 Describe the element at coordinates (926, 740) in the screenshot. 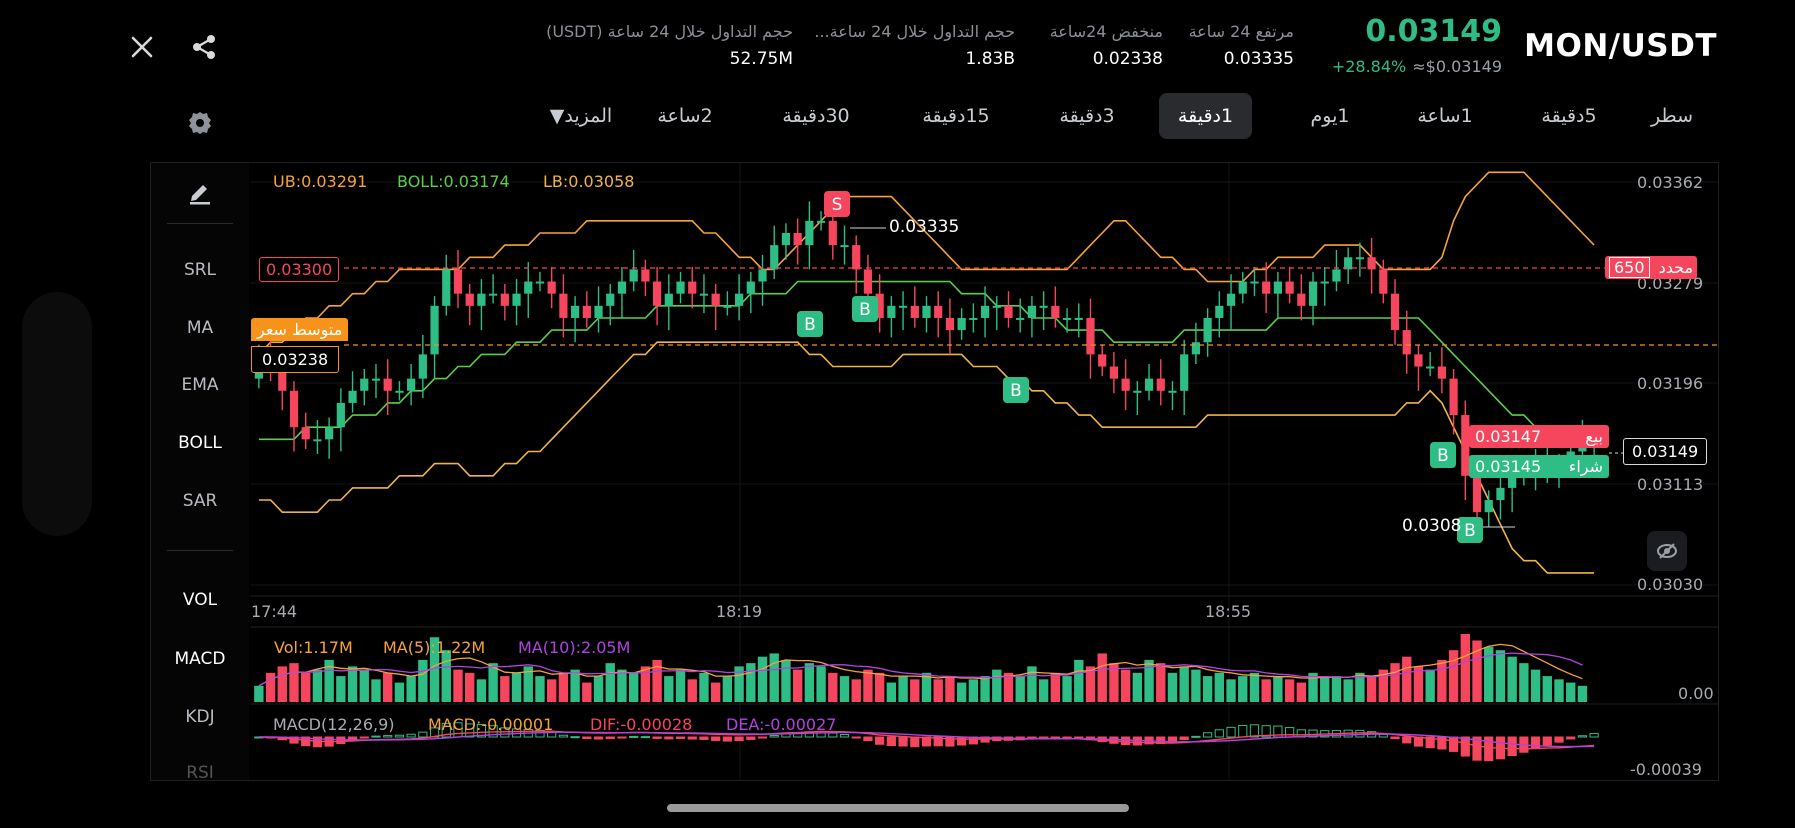

I see `macd-dif-line` at that location.